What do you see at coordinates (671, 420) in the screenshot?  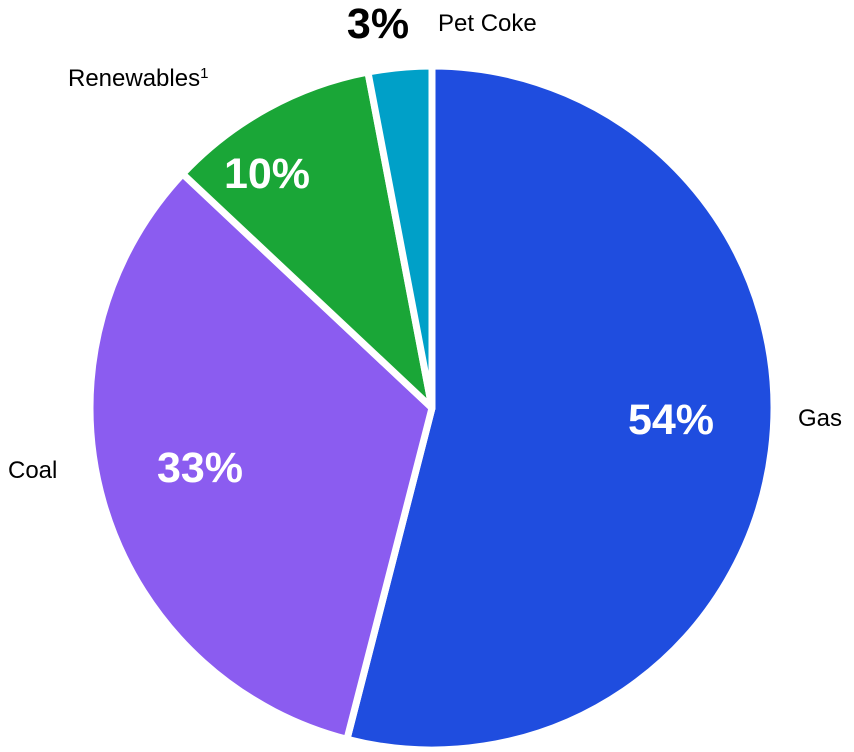 I see `value-label-gas: 54%` at bounding box center [671, 420].